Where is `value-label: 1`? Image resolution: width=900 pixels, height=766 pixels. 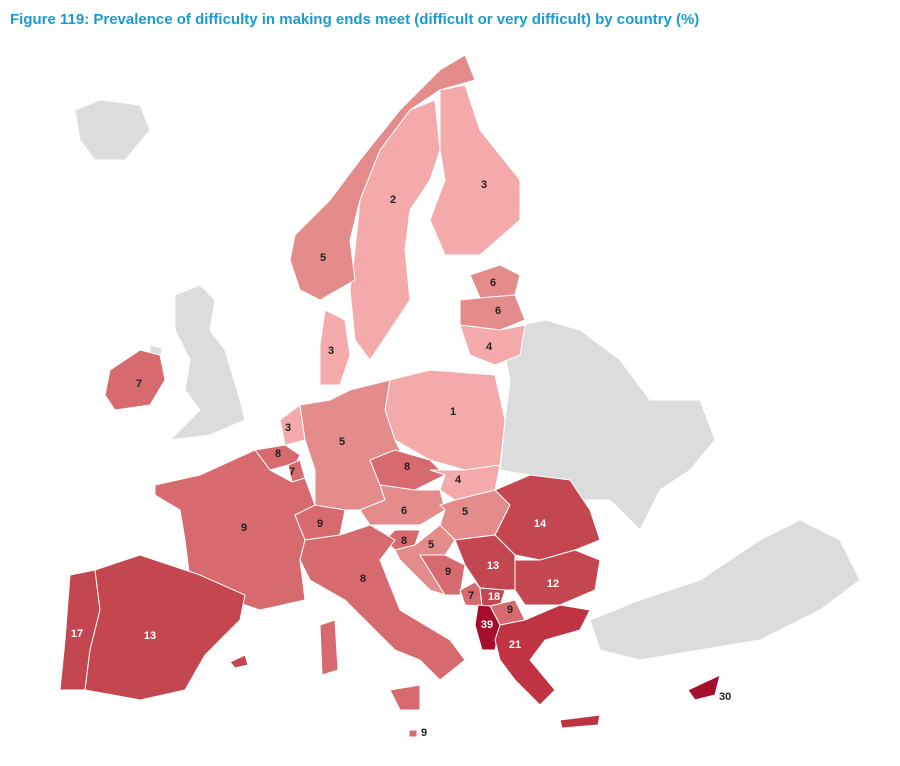
value-label: 1 is located at coordinates (453, 412).